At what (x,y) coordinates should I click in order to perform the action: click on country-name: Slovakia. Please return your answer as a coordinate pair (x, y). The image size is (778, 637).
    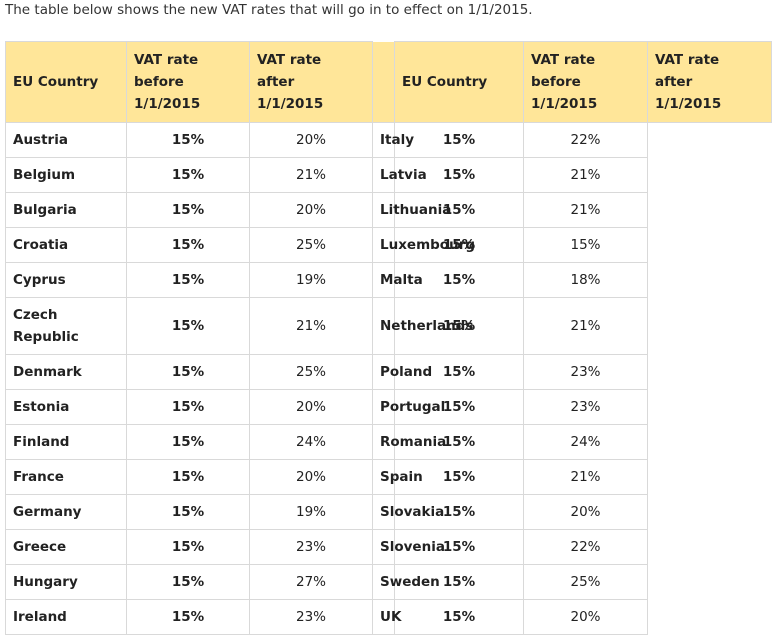
    Looking at the image, I should click on (408, 512).